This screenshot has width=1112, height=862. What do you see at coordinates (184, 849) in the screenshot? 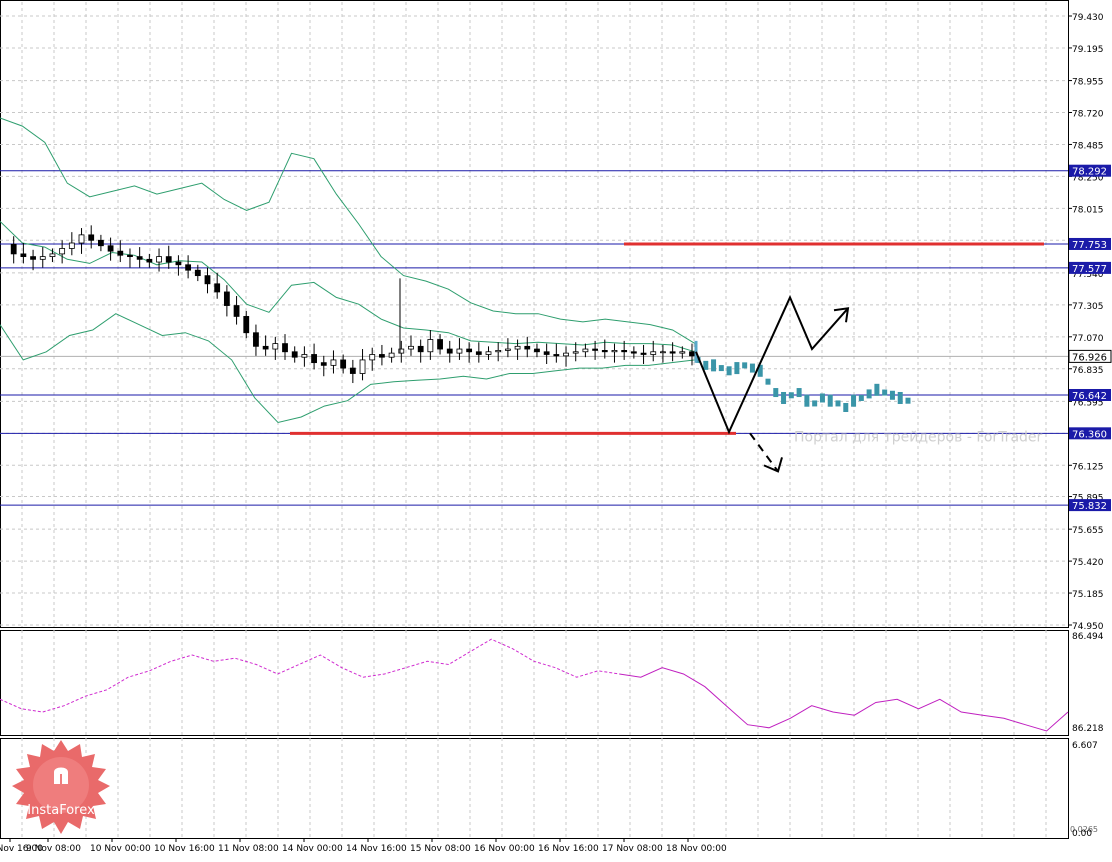
I see `time-tick-label: 10 Nov 16:00` at bounding box center [184, 849].